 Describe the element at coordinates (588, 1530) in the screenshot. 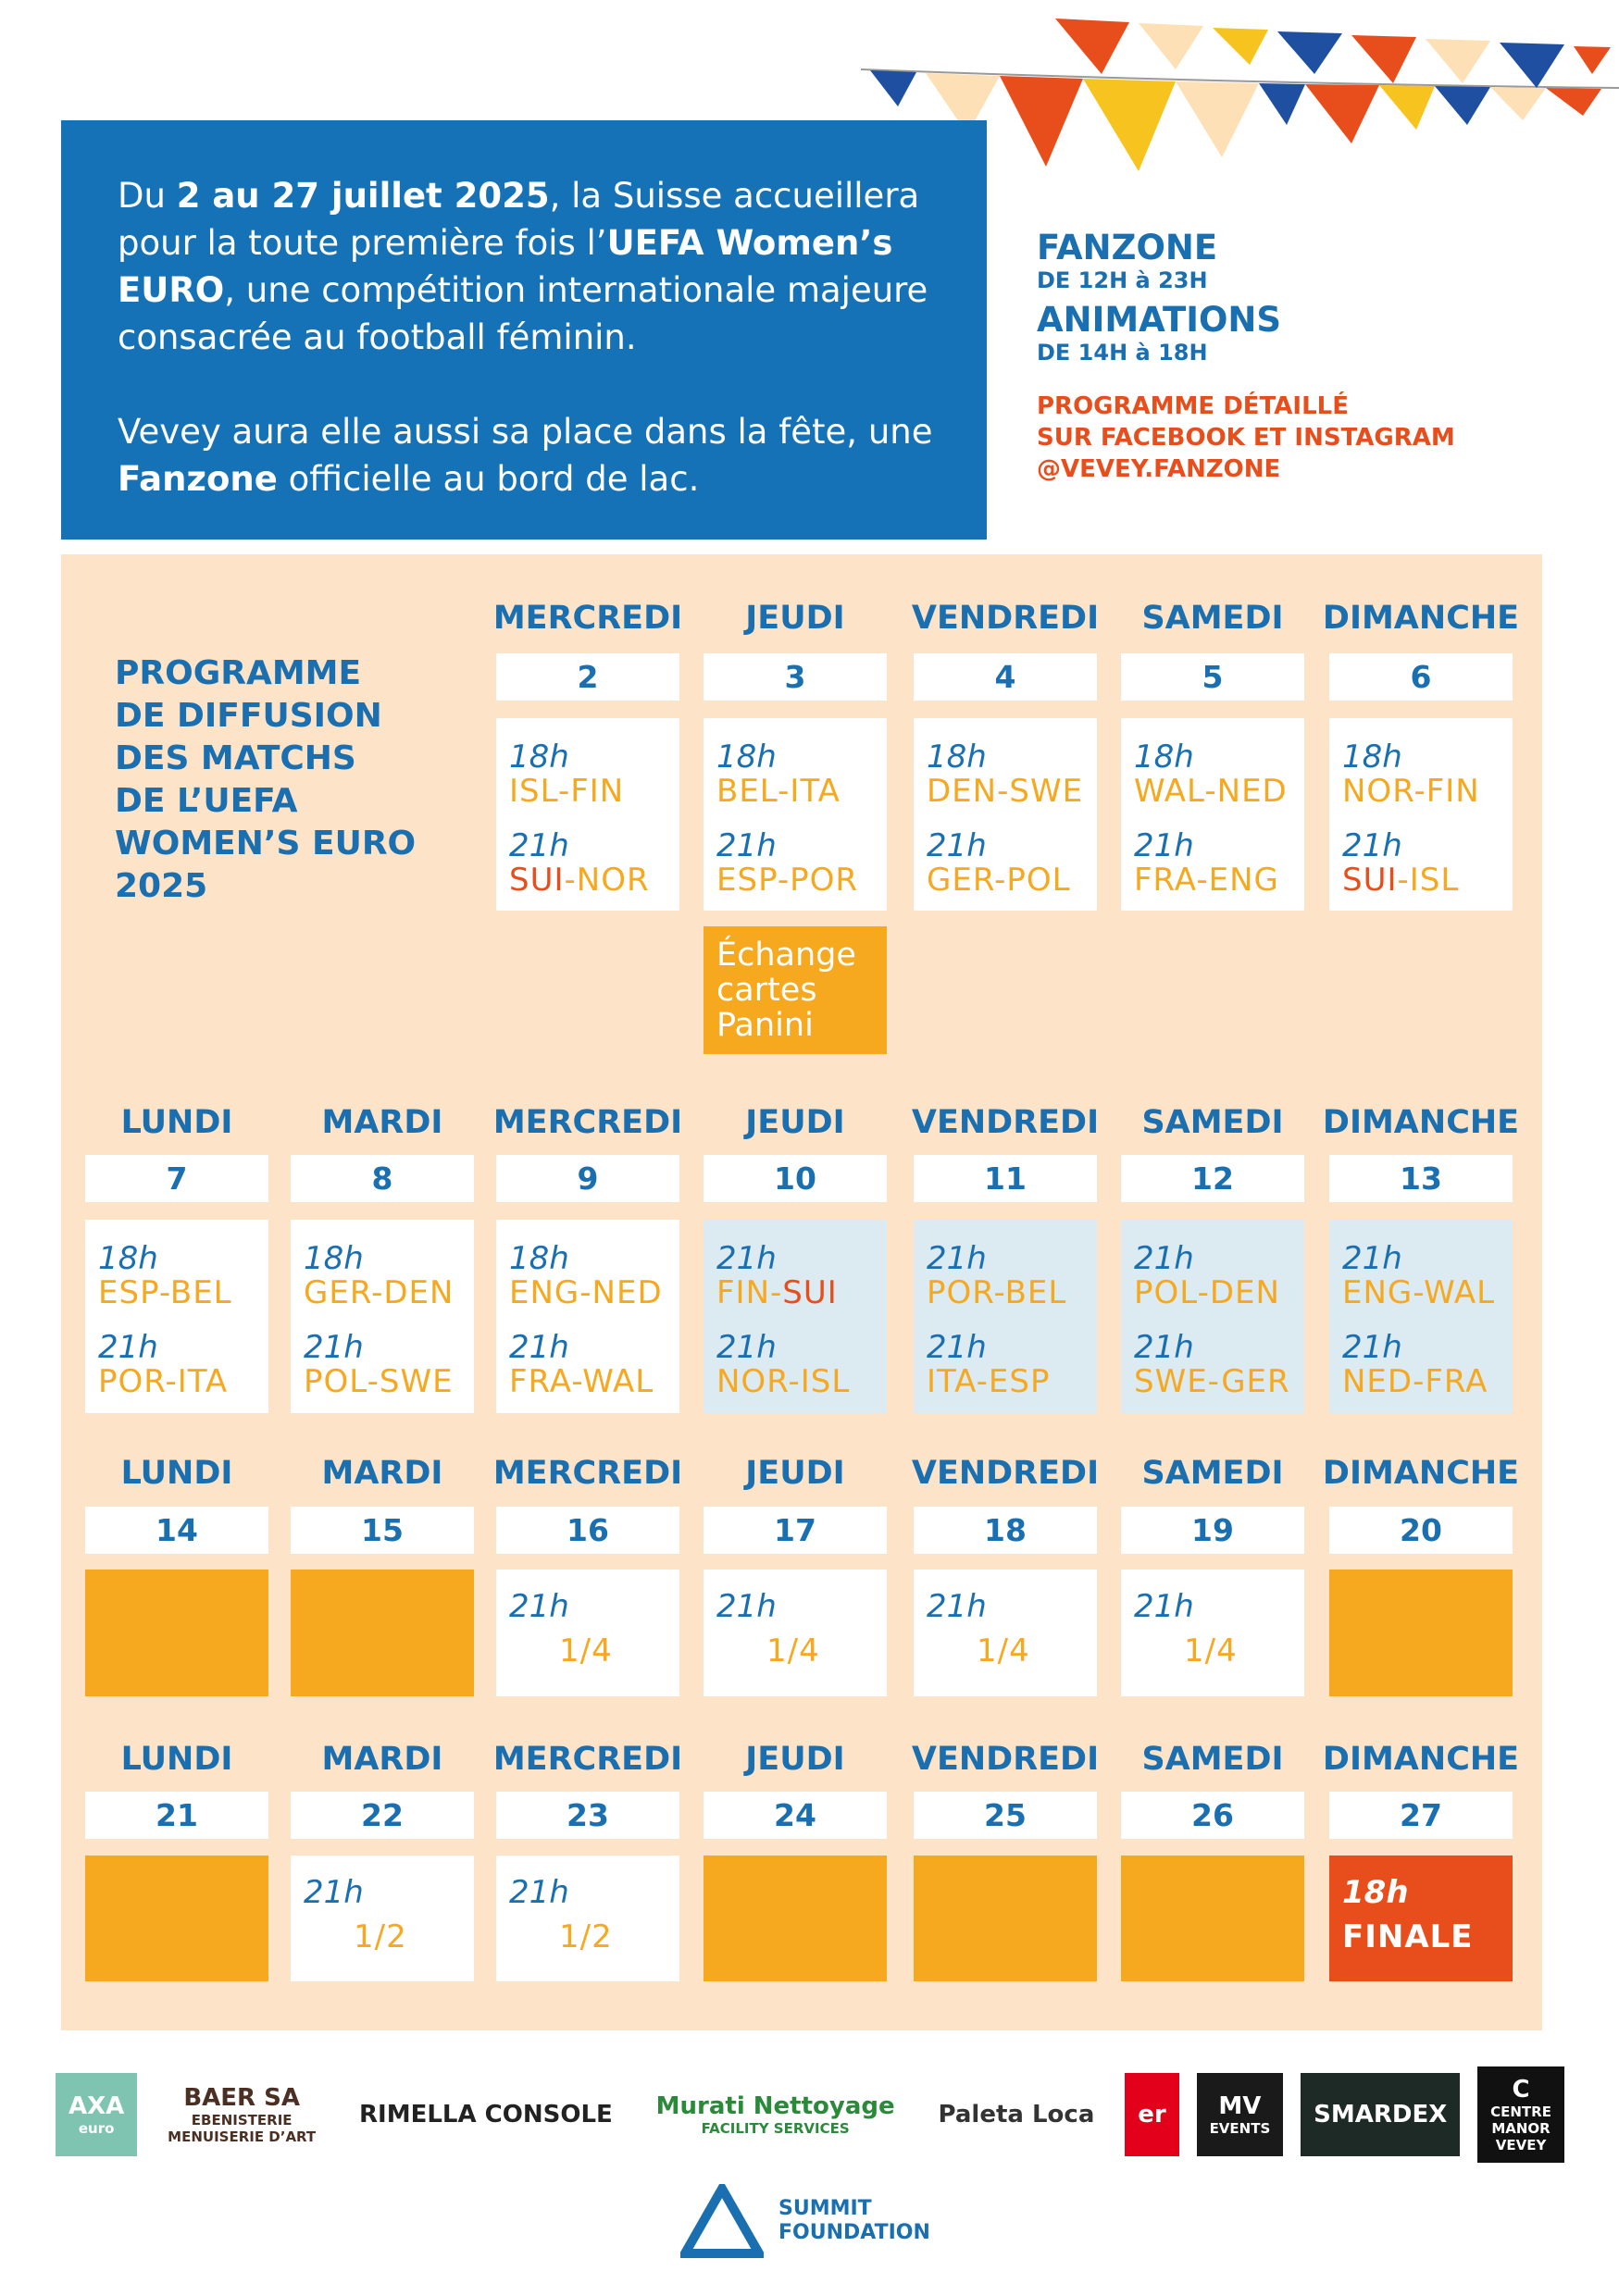

I see `date: 16` at that location.